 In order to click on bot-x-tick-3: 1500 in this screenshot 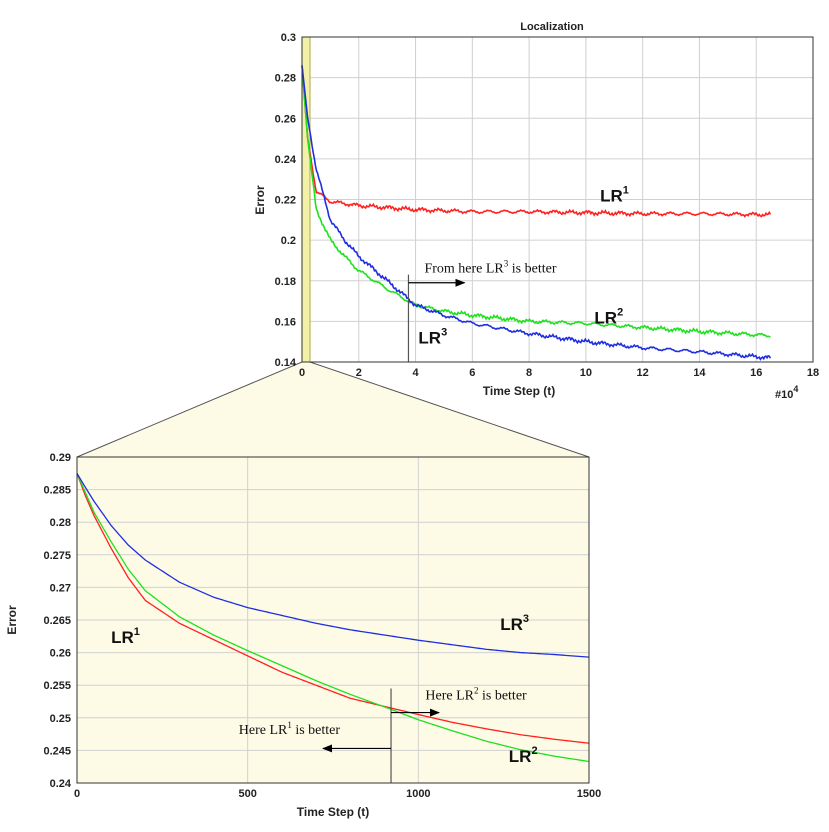, I will do `click(589, 794)`.